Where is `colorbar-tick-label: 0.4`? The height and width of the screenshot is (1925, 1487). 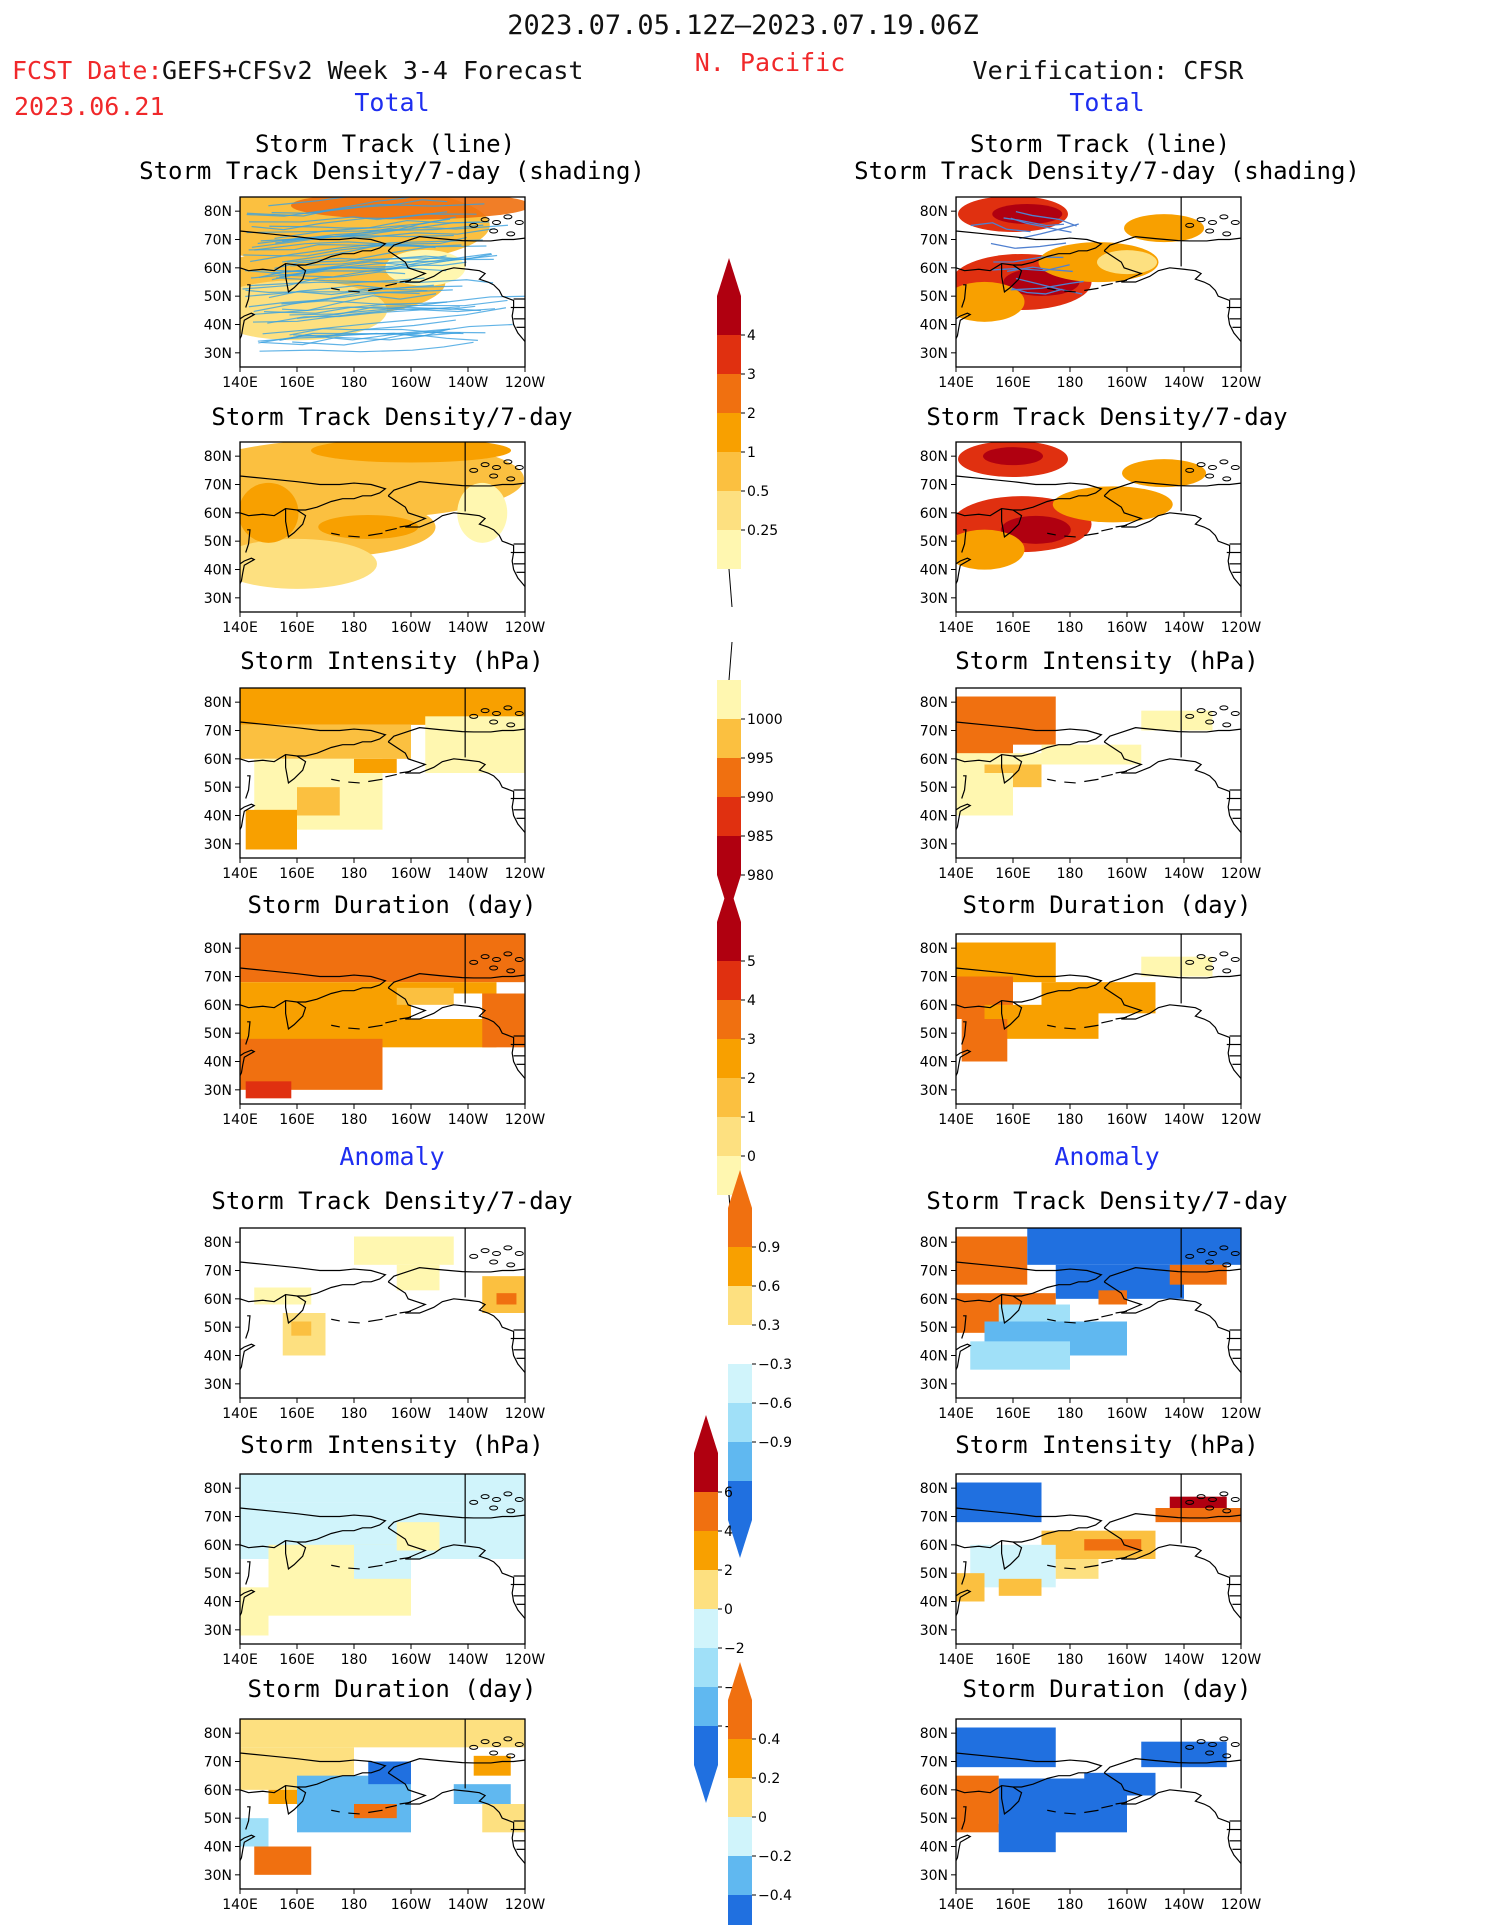
colorbar-tick-label: 0.4 is located at coordinates (769, 1740).